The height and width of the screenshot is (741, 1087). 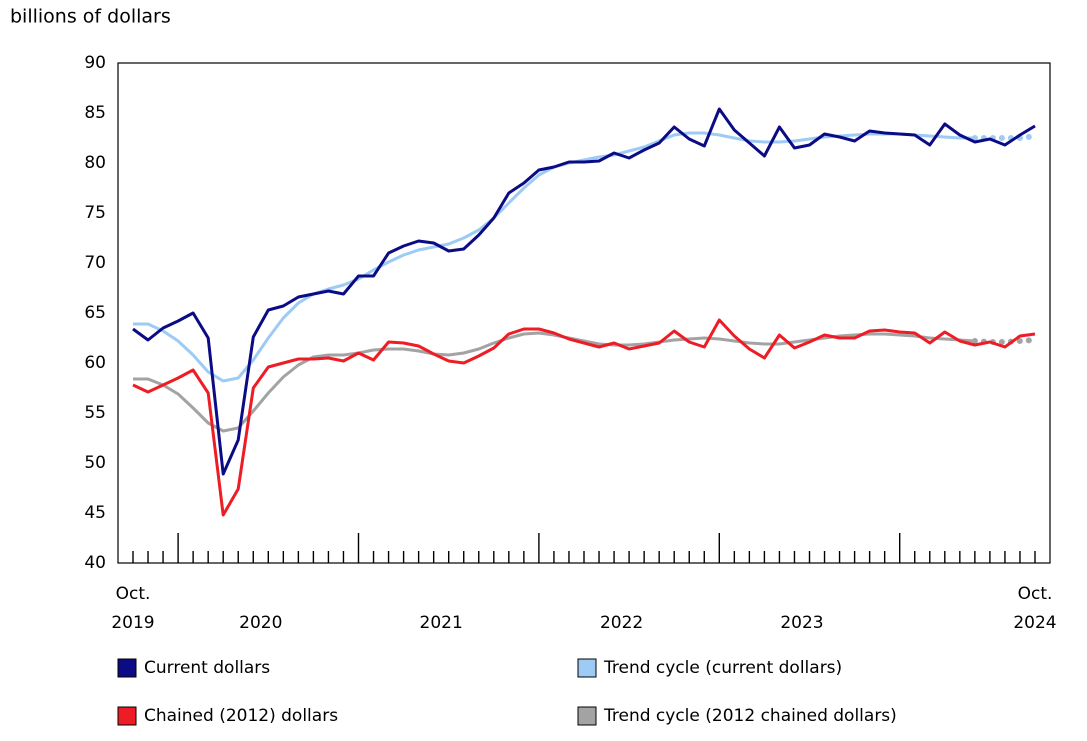 I want to click on y-tick-label: 90, so click(x=95, y=63).